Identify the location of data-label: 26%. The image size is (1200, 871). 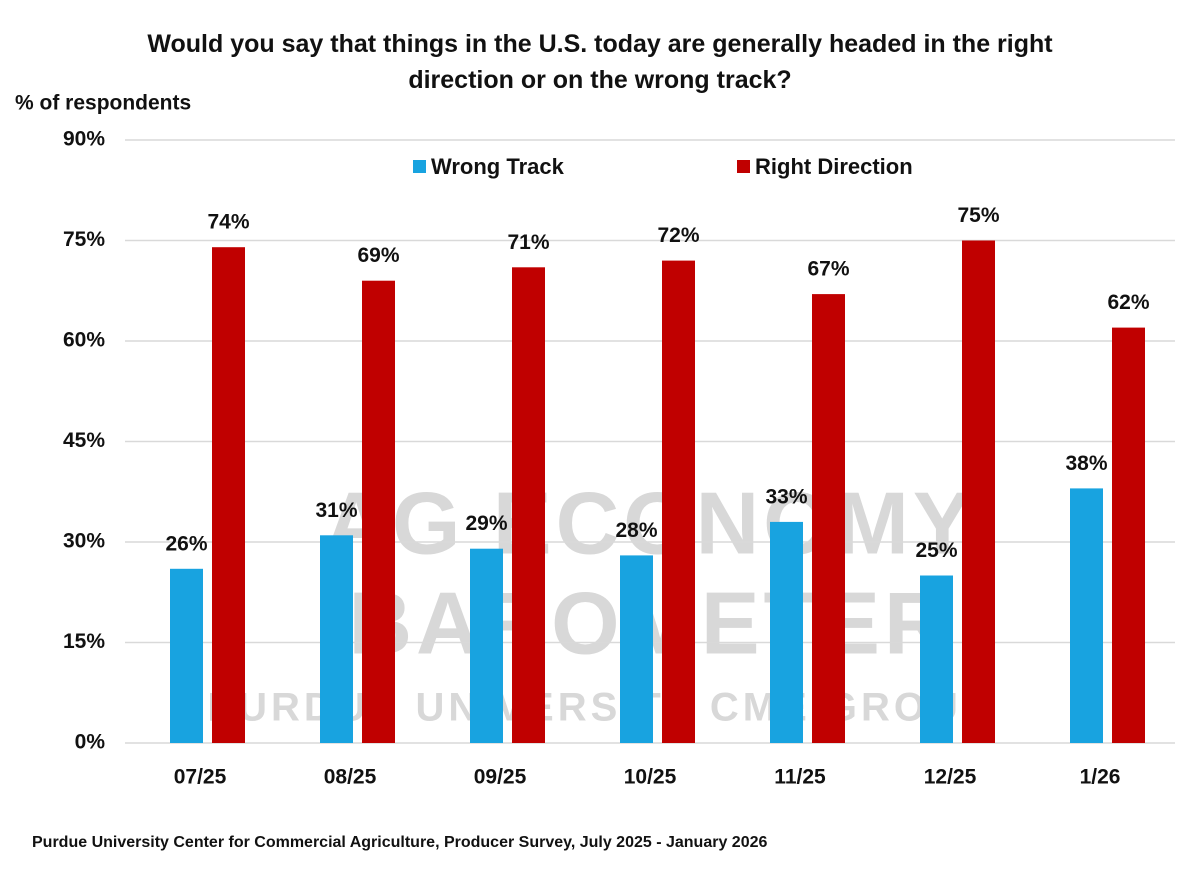
(186, 543).